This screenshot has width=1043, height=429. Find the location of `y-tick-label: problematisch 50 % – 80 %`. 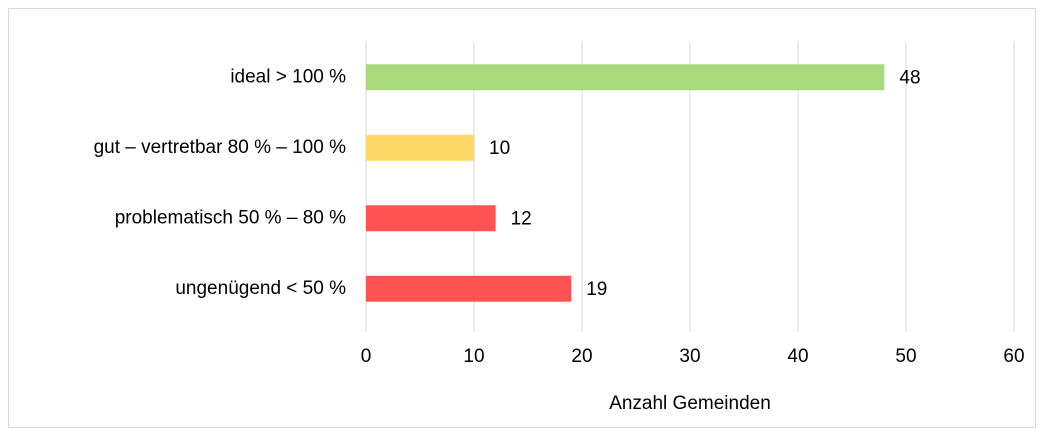

y-tick-label: problematisch 50 % – 80 % is located at coordinates (230, 217).